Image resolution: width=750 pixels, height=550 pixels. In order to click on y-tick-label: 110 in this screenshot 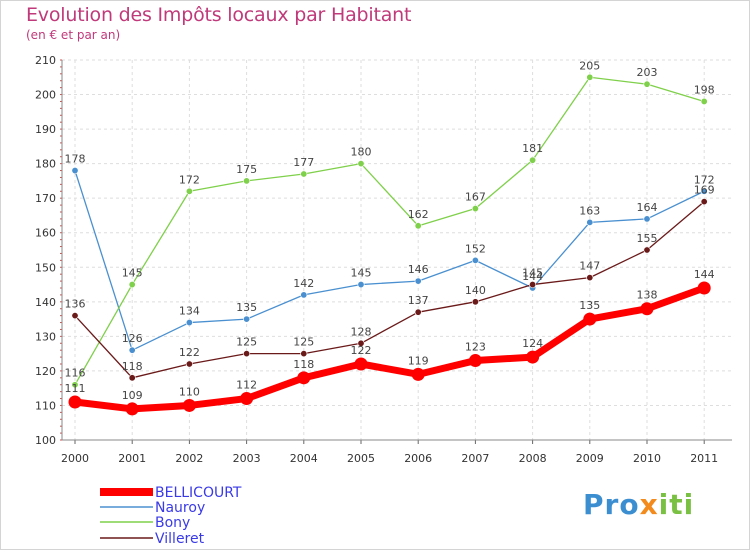, I will do `click(45, 405)`.